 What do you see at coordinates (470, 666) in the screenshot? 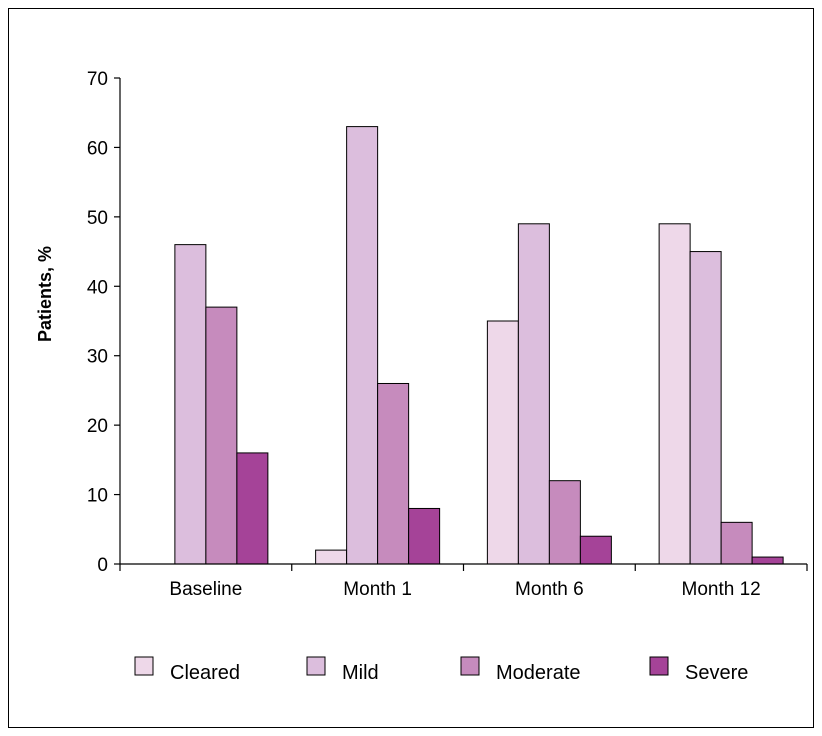
I see `legend-swatch-moderate` at bounding box center [470, 666].